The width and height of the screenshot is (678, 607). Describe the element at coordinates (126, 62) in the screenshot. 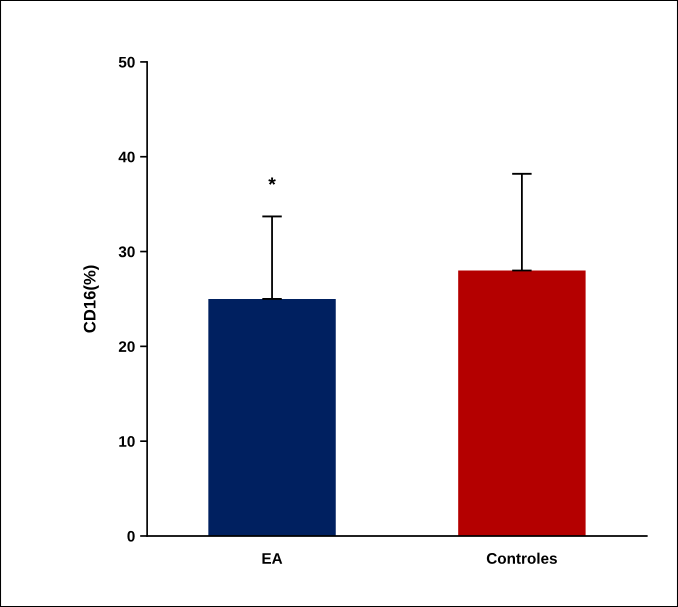

I see `y-tick-label: 50` at that location.